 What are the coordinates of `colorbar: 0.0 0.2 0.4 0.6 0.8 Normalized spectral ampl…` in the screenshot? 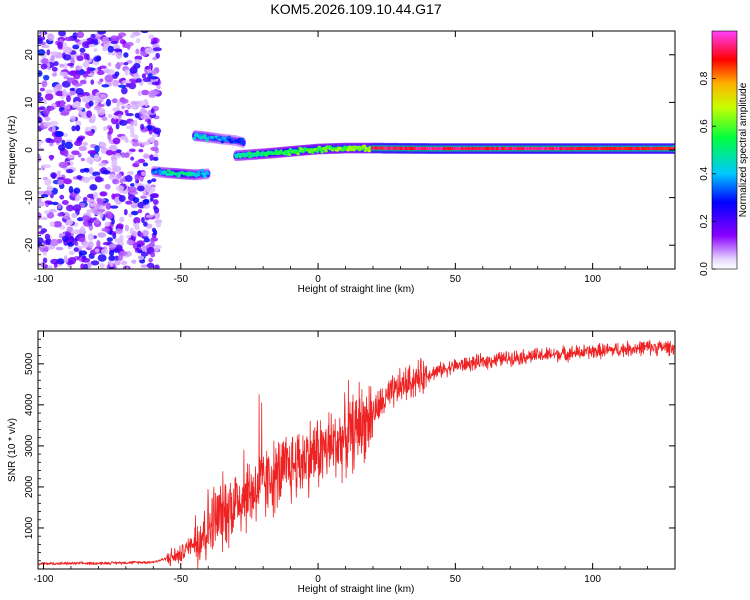 It's located at (724, 153).